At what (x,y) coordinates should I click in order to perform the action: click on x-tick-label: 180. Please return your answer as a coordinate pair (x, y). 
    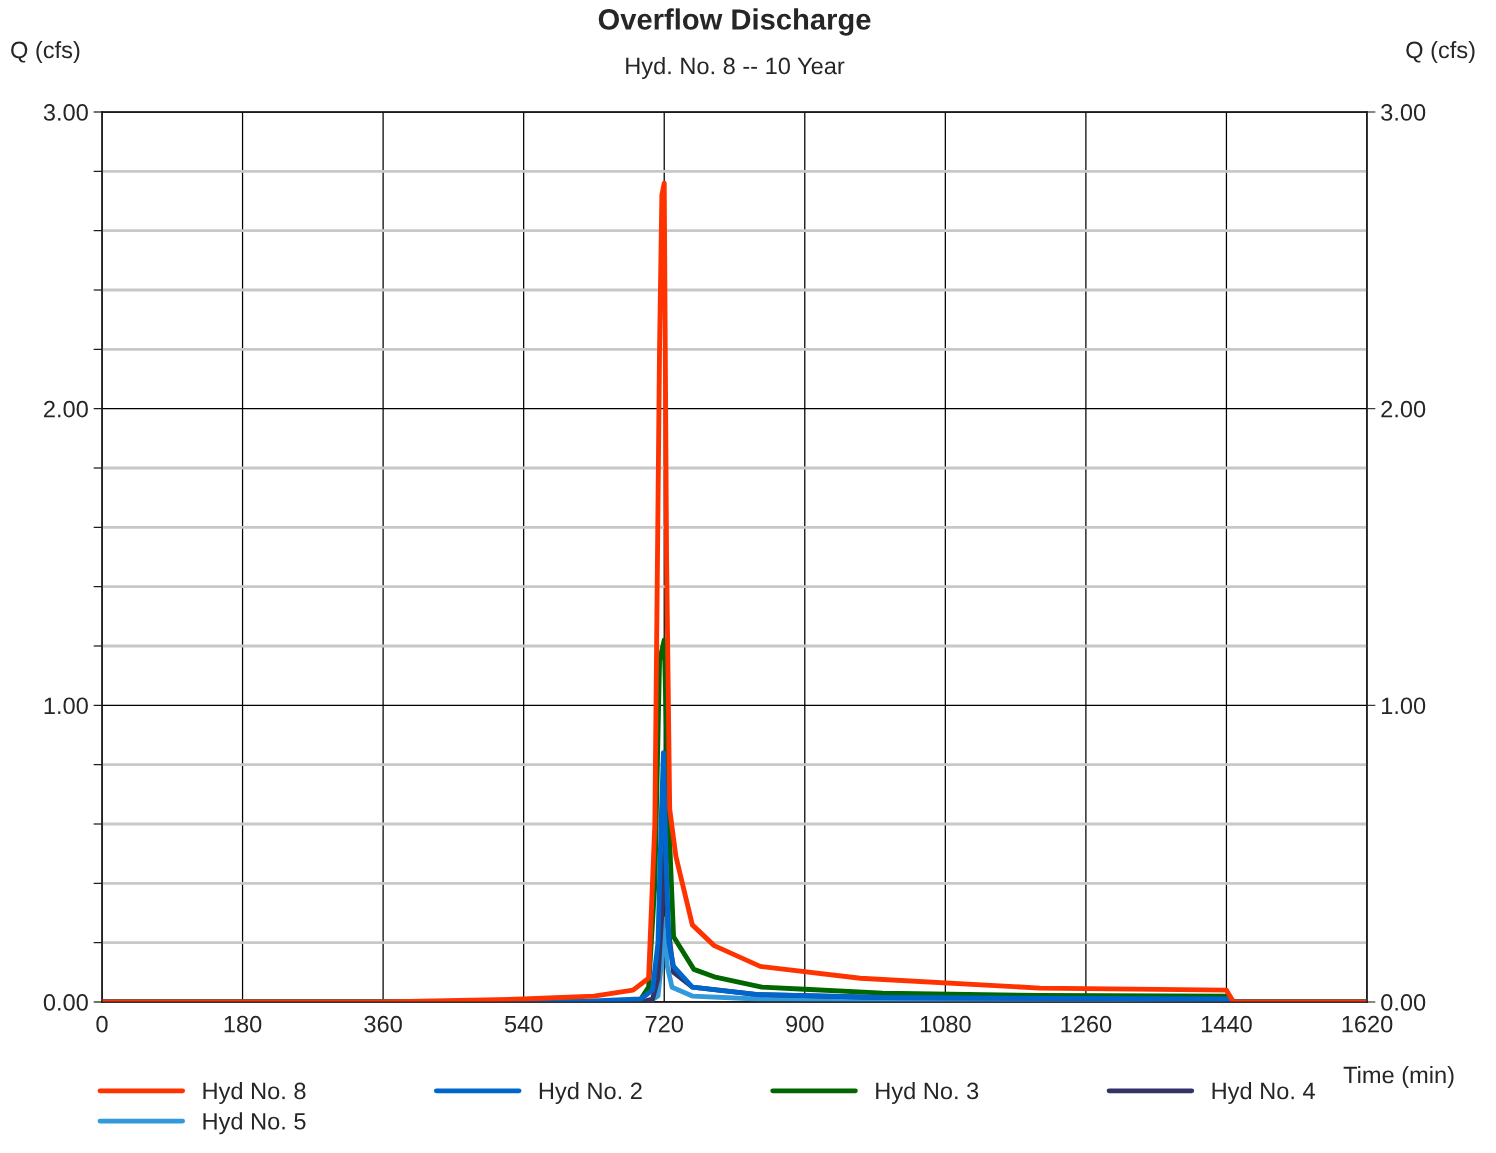
    Looking at the image, I should click on (243, 1024).